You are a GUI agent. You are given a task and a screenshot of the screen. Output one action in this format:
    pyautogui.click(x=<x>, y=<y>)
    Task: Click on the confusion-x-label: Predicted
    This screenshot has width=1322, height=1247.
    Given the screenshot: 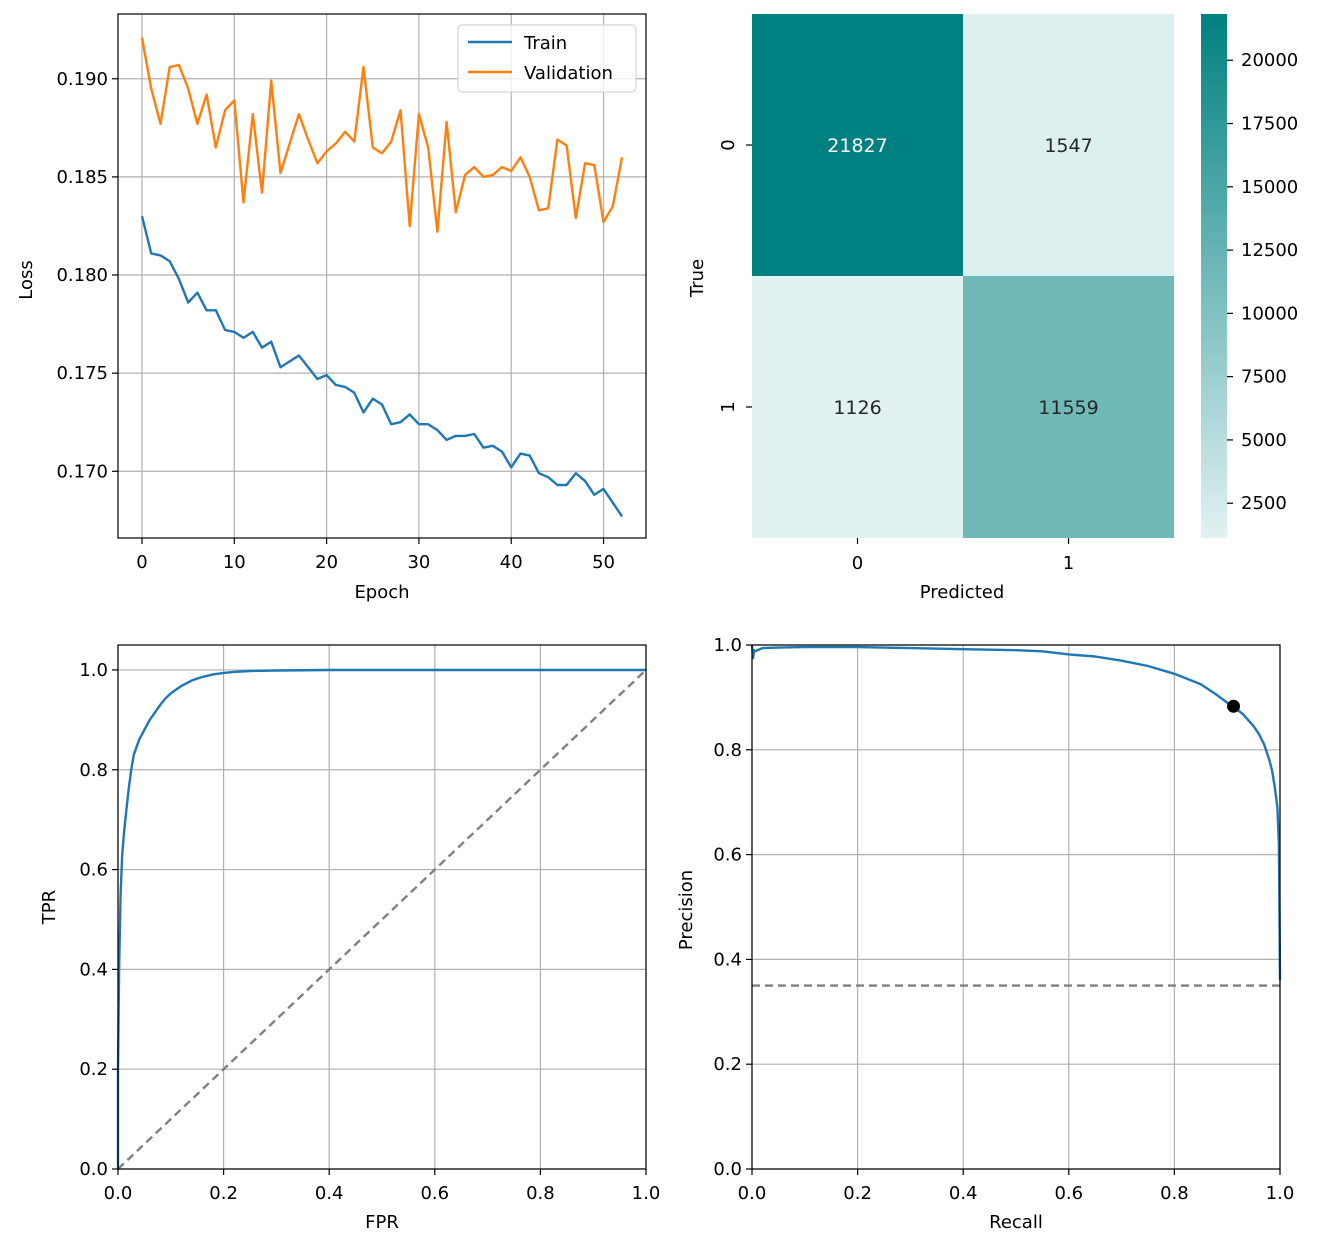 What is the action you would take?
    pyautogui.click(x=962, y=592)
    